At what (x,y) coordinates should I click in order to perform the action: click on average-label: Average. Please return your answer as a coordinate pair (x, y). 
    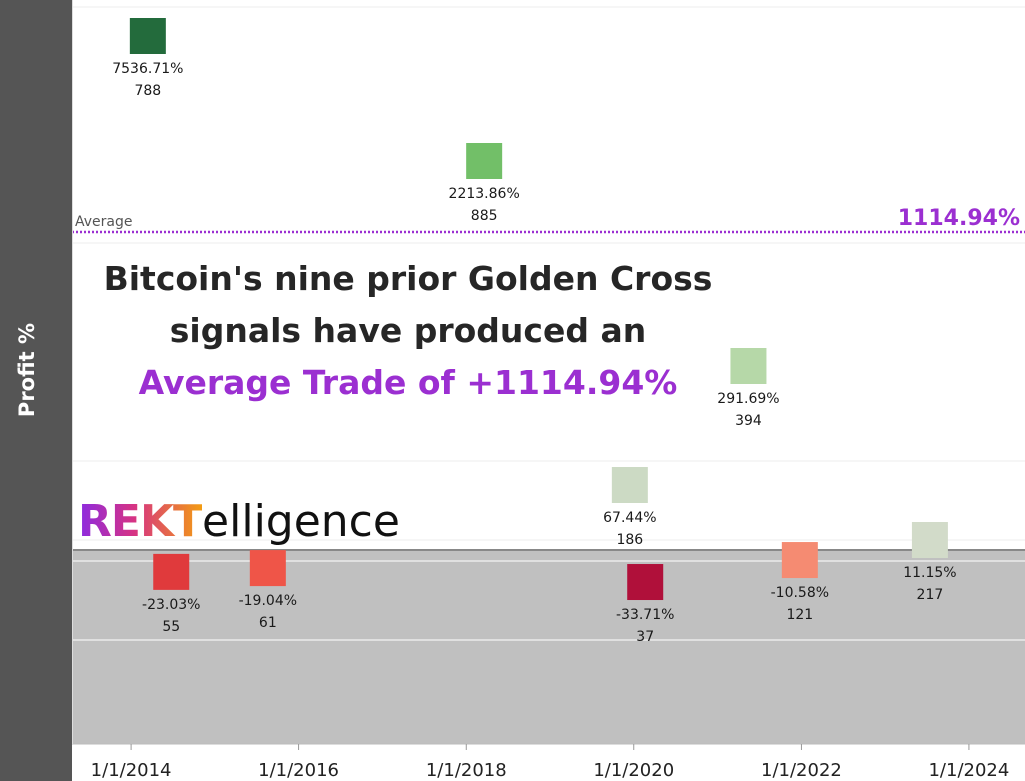
    Looking at the image, I should click on (104, 222).